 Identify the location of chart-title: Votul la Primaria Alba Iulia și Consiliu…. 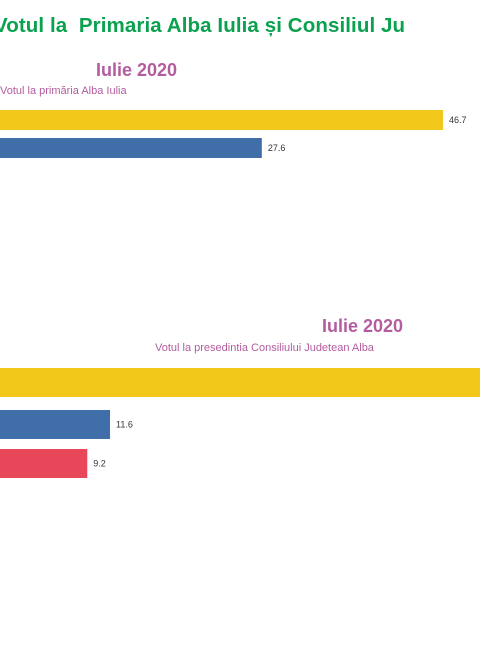
(203, 25).